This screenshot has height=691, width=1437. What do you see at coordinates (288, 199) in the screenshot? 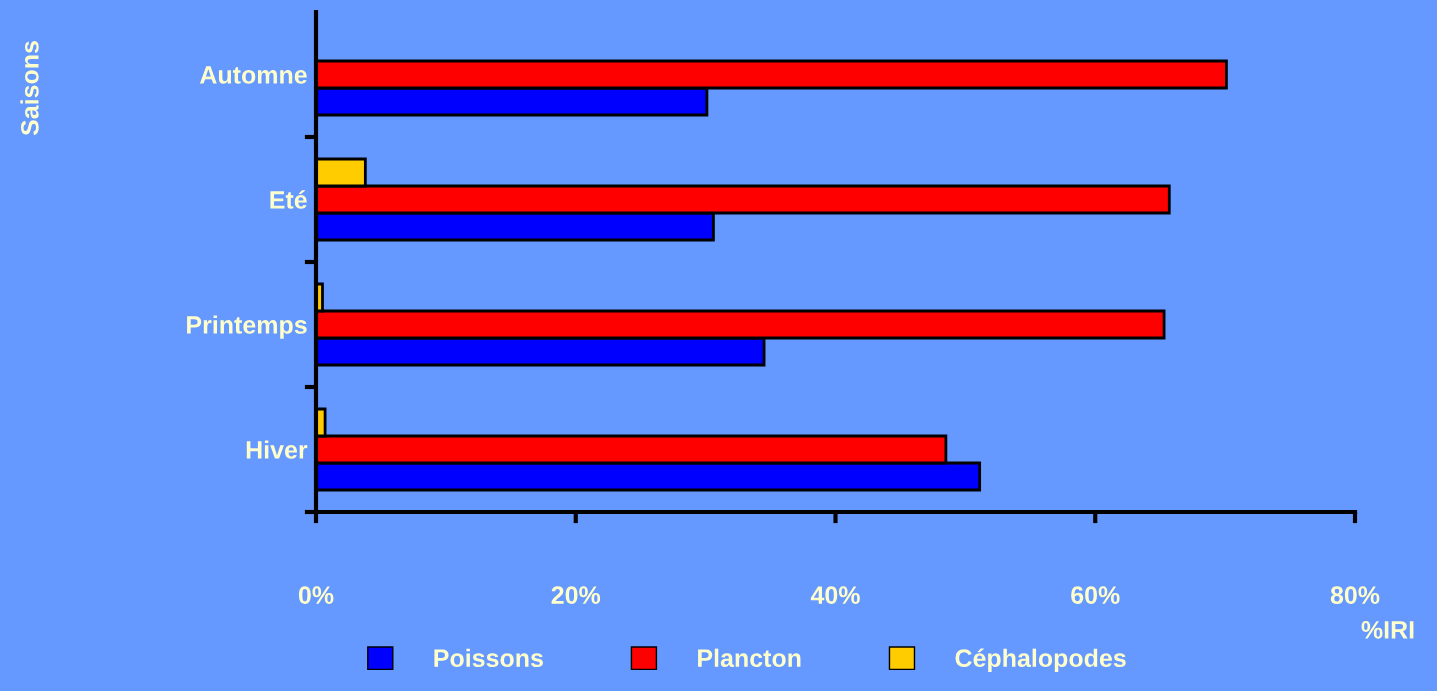
I see `y-tick-label: Eté` at bounding box center [288, 199].